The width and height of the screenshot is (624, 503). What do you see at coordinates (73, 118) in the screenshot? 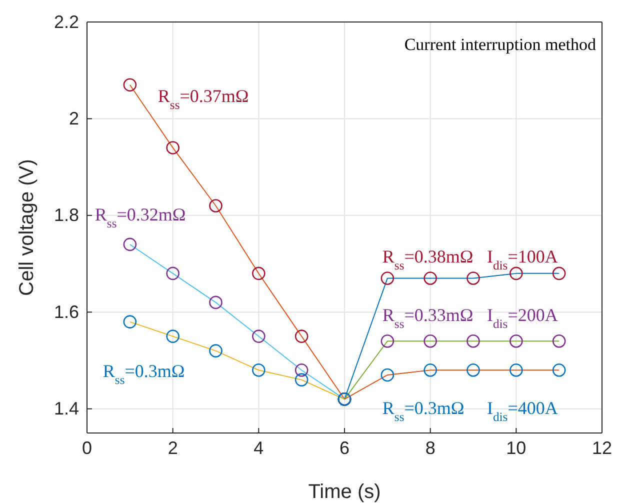
I see `y-tick-label: 2` at bounding box center [73, 118].